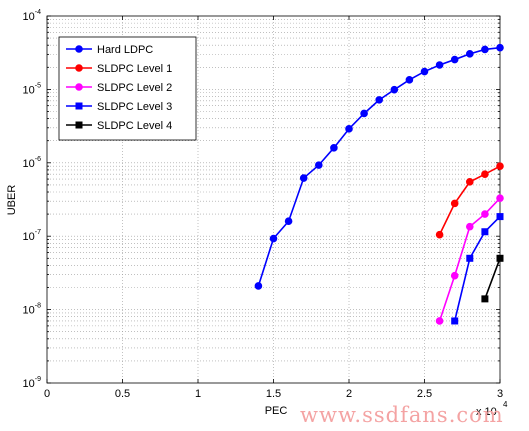 This screenshot has width=529, height=431. Describe the element at coordinates (273, 394) in the screenshot. I see `x-tick-label: 1.5` at that location.